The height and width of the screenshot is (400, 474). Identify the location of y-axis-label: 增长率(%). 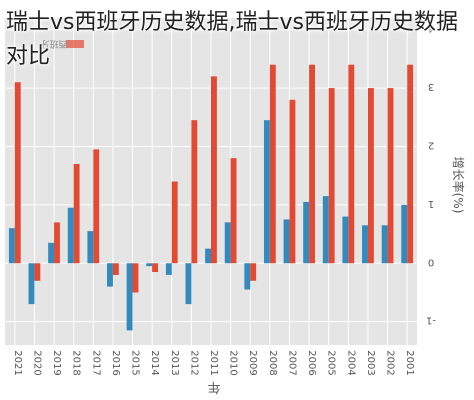
(458, 185).